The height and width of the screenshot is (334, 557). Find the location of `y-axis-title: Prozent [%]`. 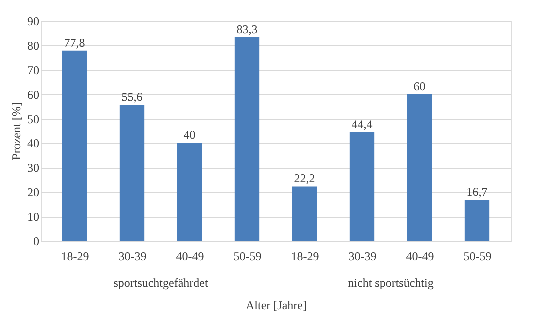

y-axis-title: Prozent [%] is located at coordinates (17, 131).